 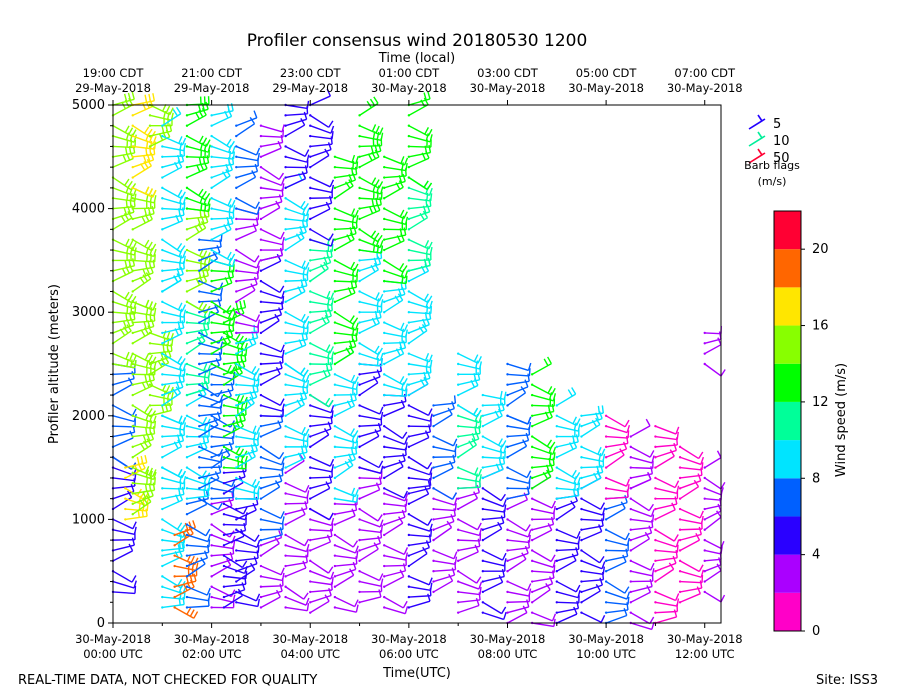 What do you see at coordinates (508, 73) in the screenshot?
I see `top-tick-time: 03:00 CDT` at bounding box center [508, 73].